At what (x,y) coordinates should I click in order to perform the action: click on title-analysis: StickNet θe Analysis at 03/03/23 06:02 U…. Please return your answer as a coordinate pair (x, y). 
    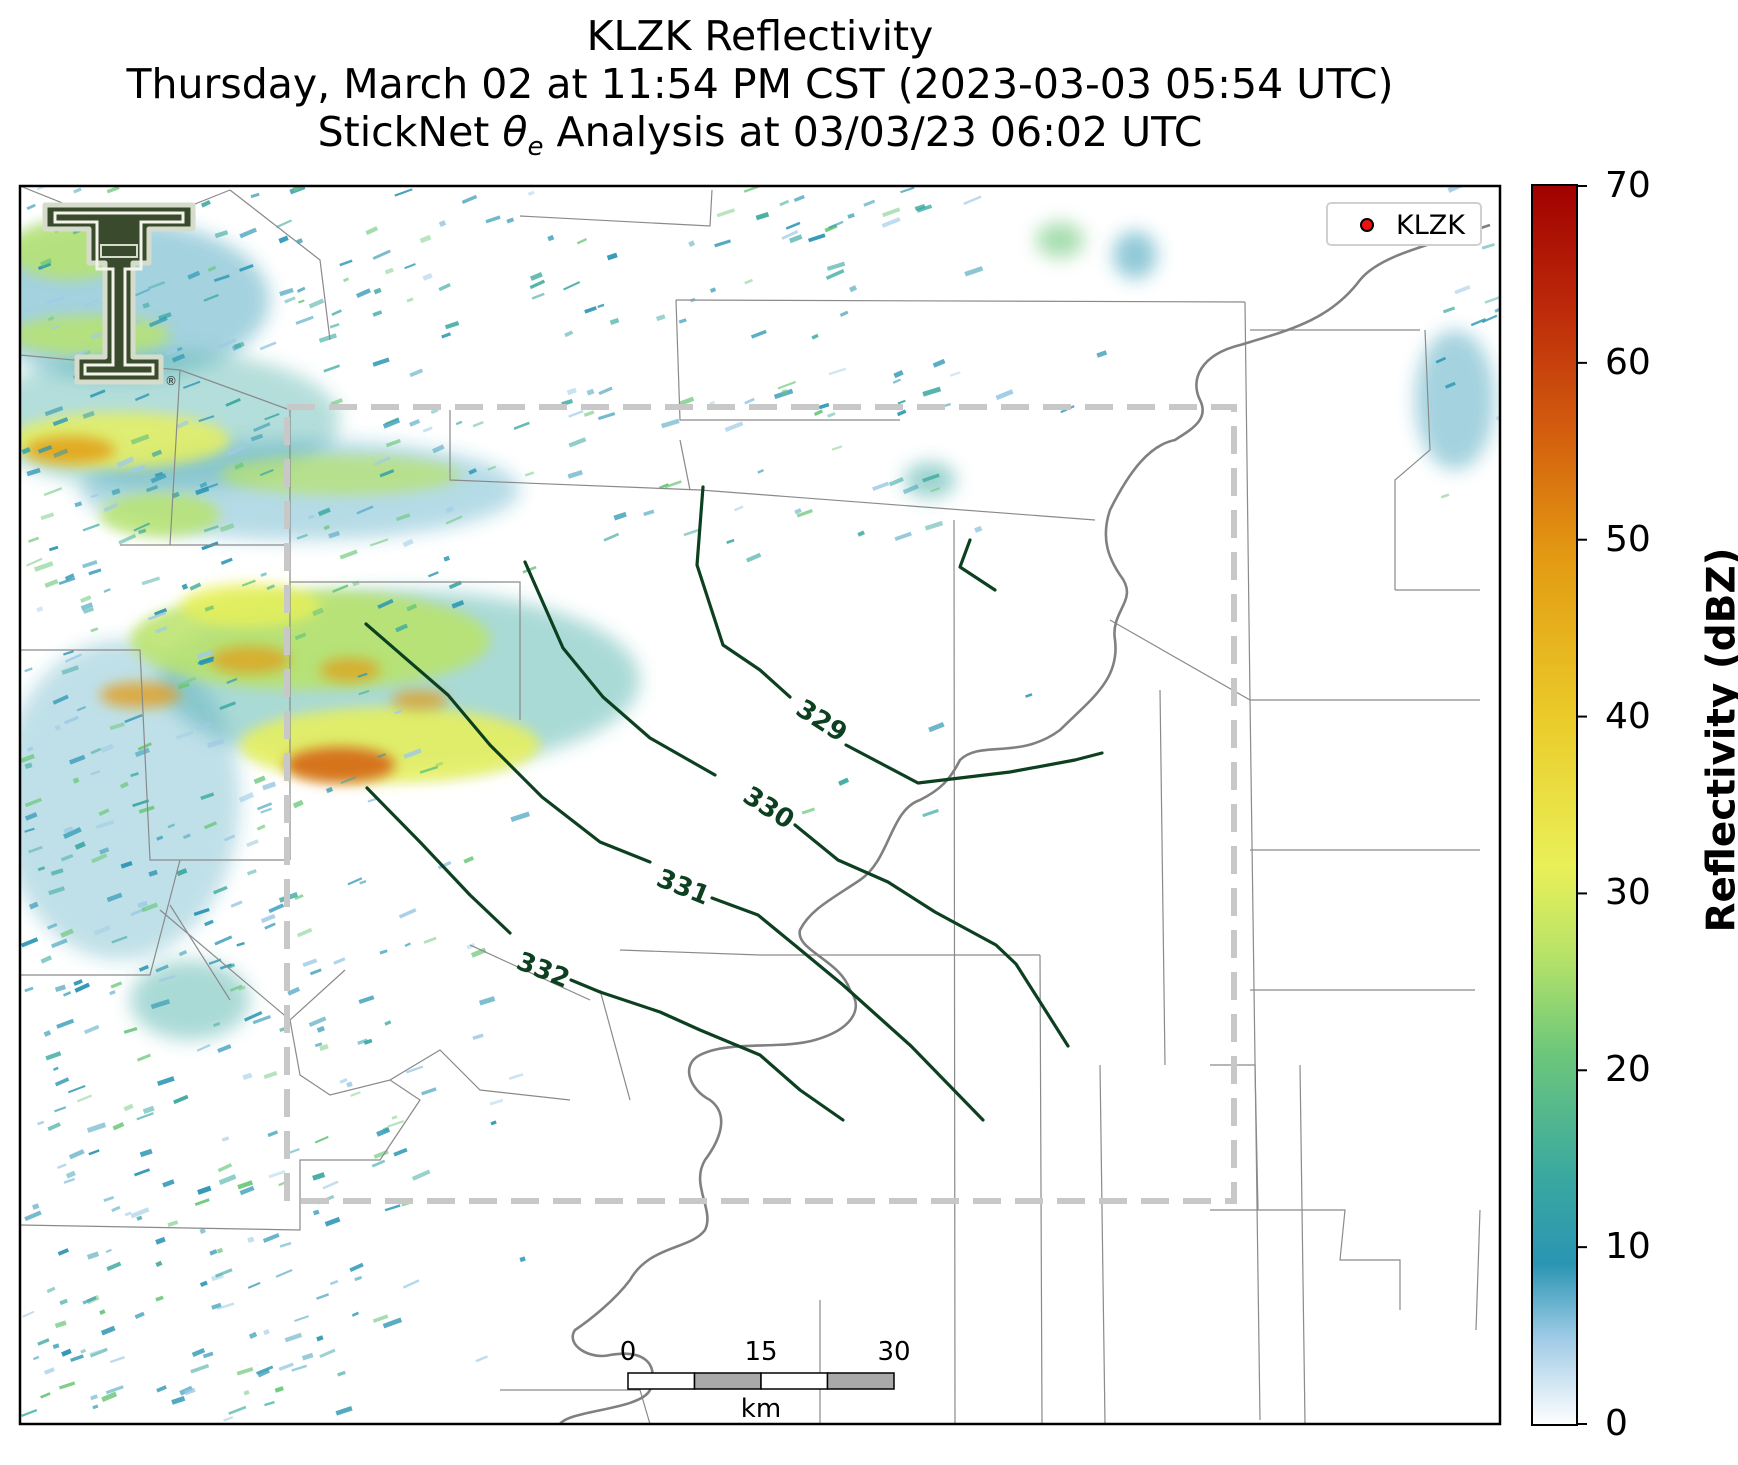
    Looking at the image, I should click on (760, 135).